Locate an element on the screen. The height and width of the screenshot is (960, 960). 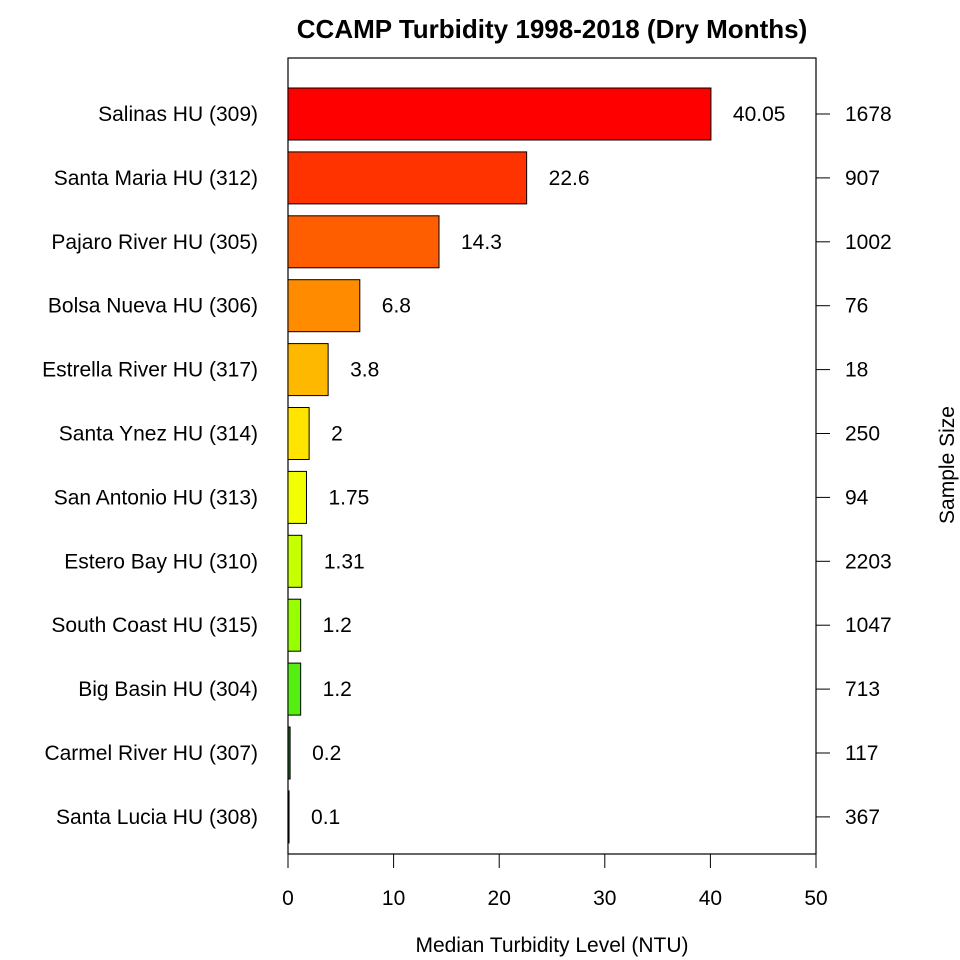
sample-size-label: 76 is located at coordinates (856, 306).